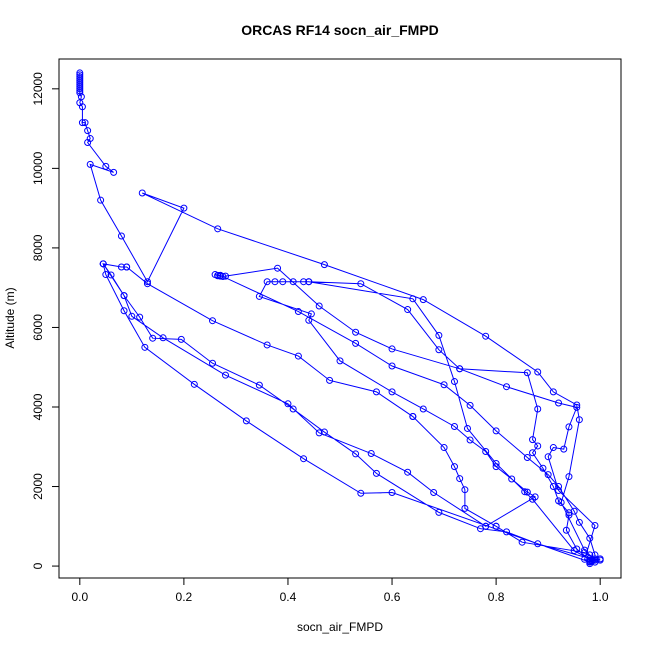  Describe the element at coordinates (184, 597) in the screenshot. I see `x-tick-label: 0.2` at that location.